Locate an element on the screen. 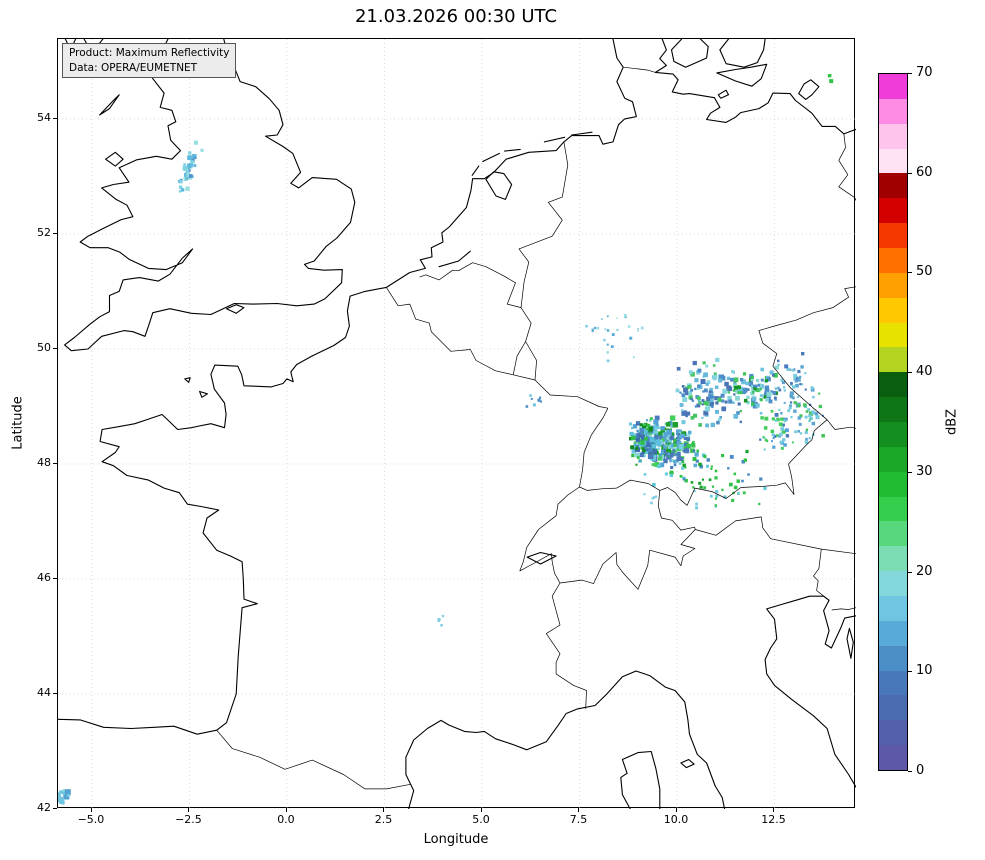 The width and height of the screenshot is (985, 860). x-tick-label: −5.0 is located at coordinates (91, 819).